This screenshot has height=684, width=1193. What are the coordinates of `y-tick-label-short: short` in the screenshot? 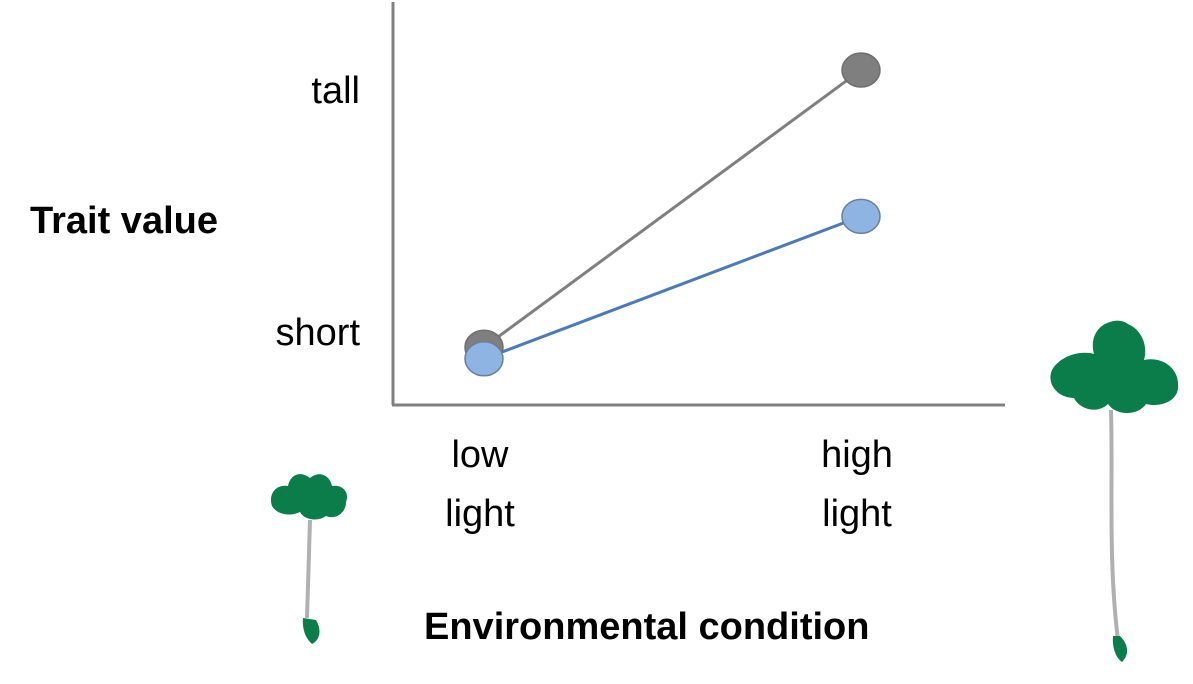 It's located at (317, 333).